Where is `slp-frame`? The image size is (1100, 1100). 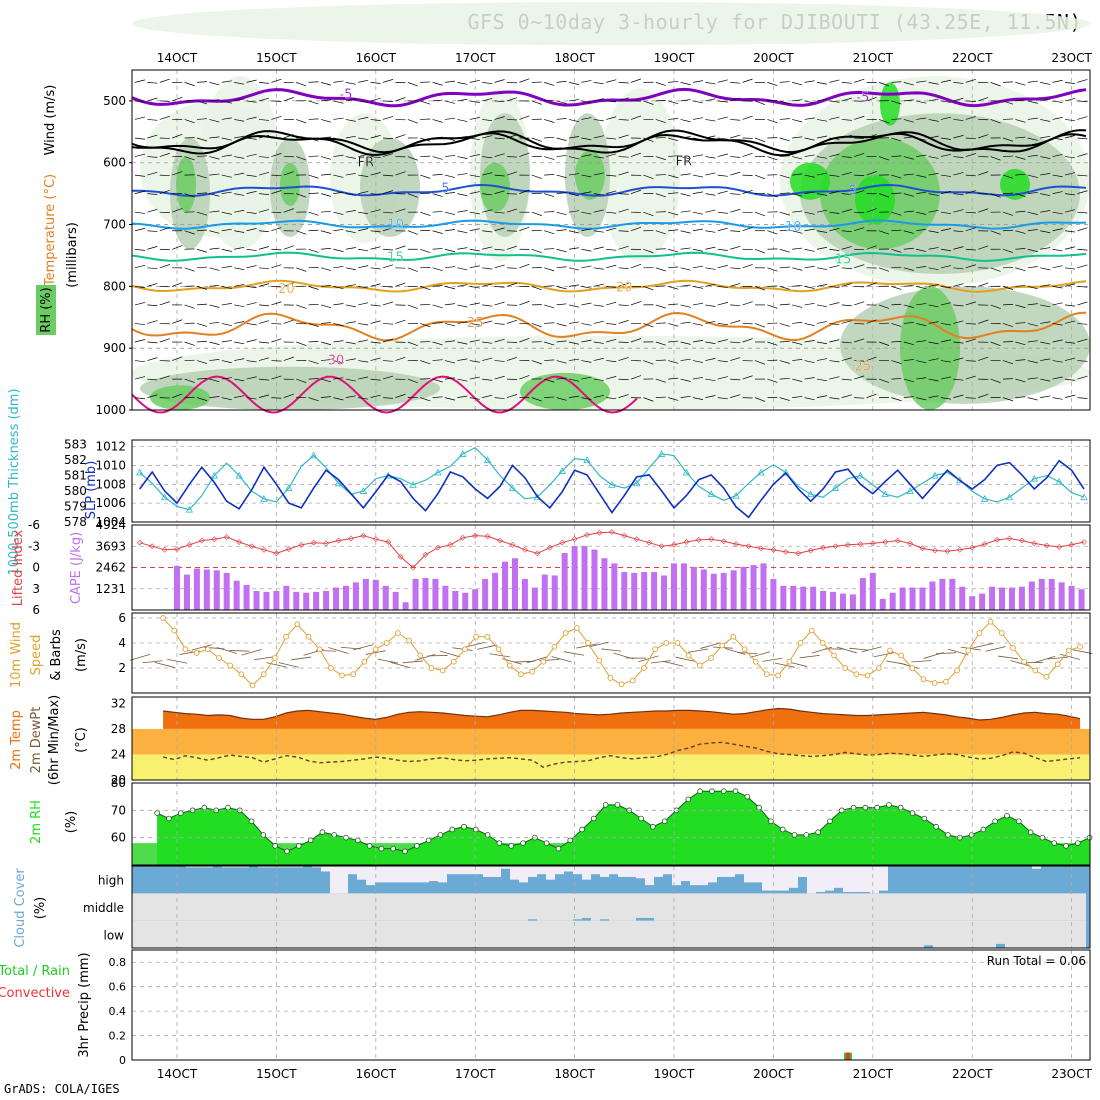 slp-frame is located at coordinates (611, 481).